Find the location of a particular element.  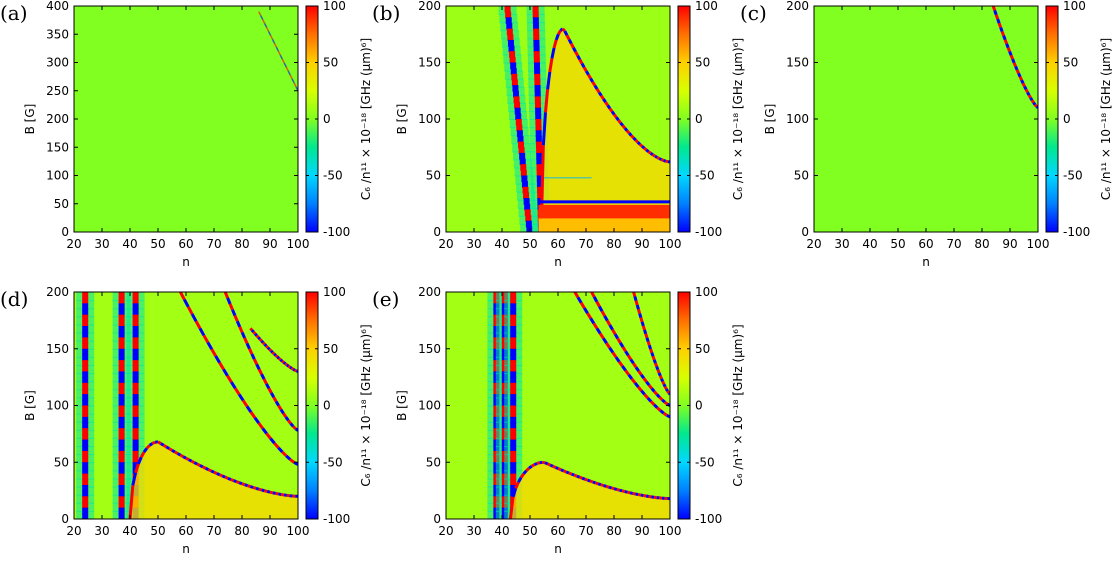

panel-label: (a) is located at coordinates (14, 13).